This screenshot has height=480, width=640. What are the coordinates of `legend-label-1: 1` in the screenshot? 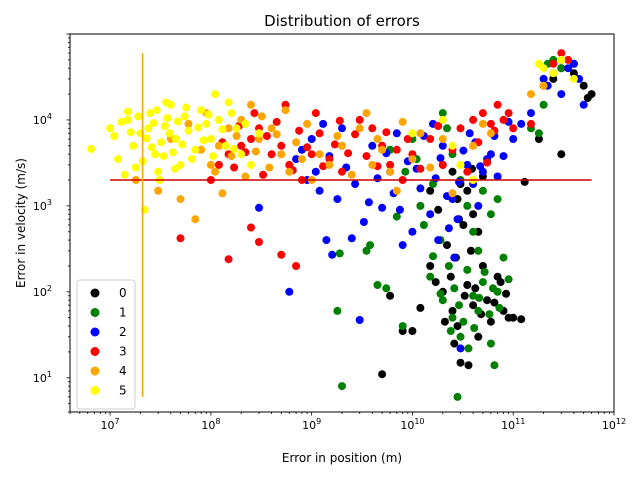 It's located at (123, 313).